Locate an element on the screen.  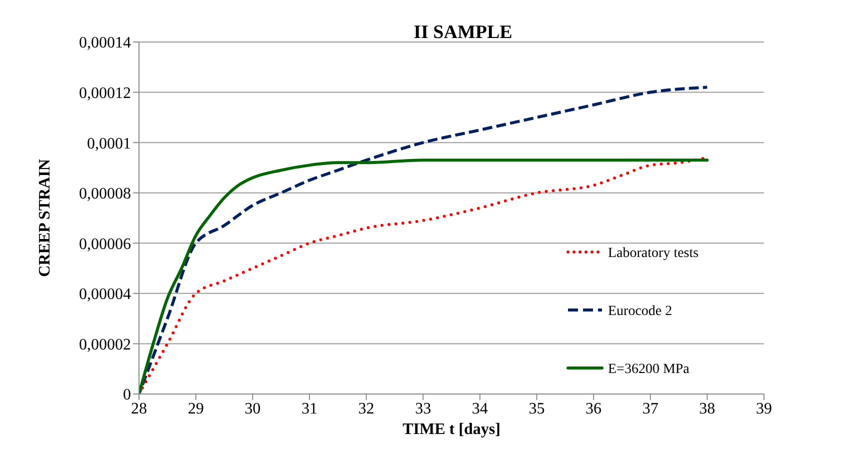
chart-title: II SAMPLE is located at coordinates (463, 32).